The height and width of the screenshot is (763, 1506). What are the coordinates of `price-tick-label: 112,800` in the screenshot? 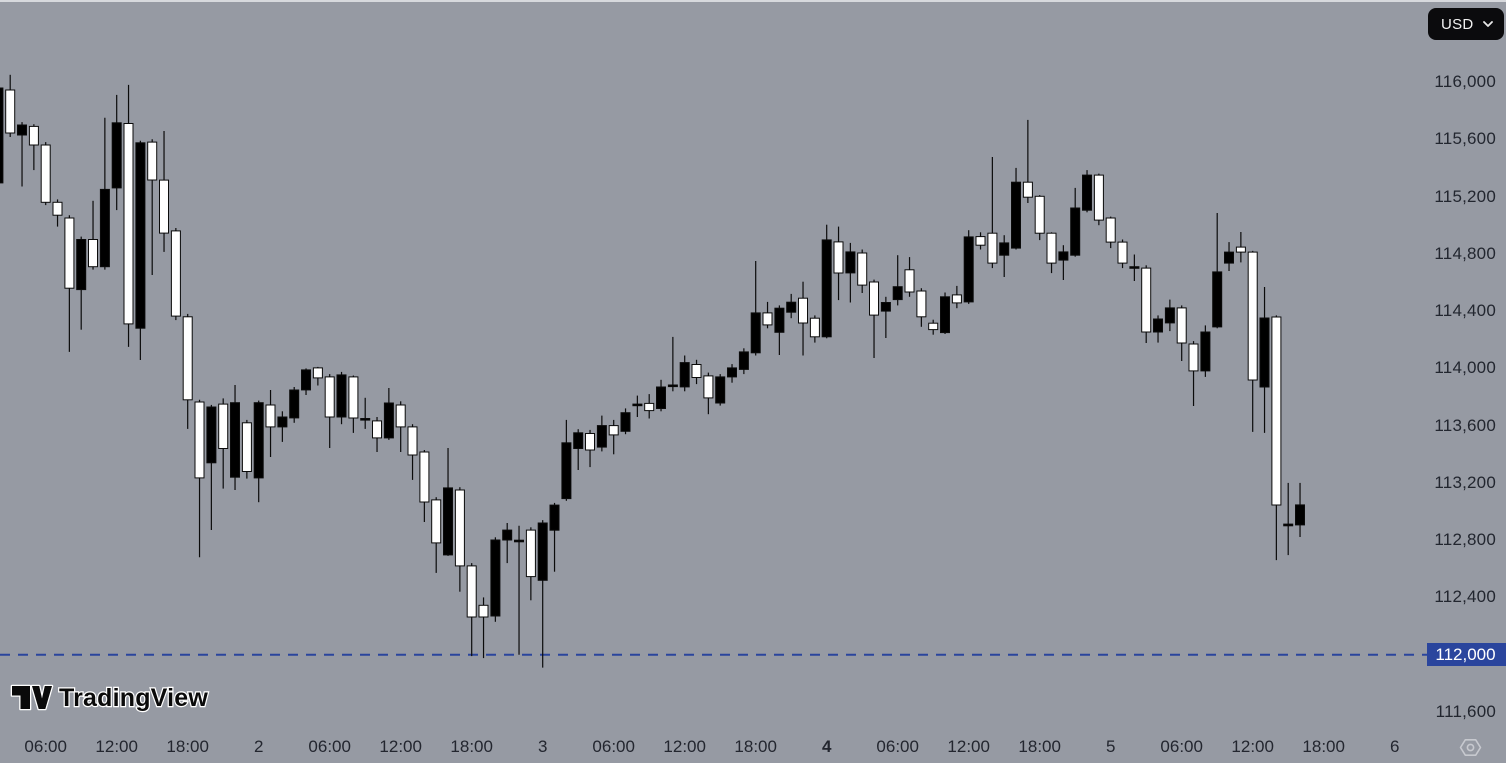 It's located at (1465, 540).